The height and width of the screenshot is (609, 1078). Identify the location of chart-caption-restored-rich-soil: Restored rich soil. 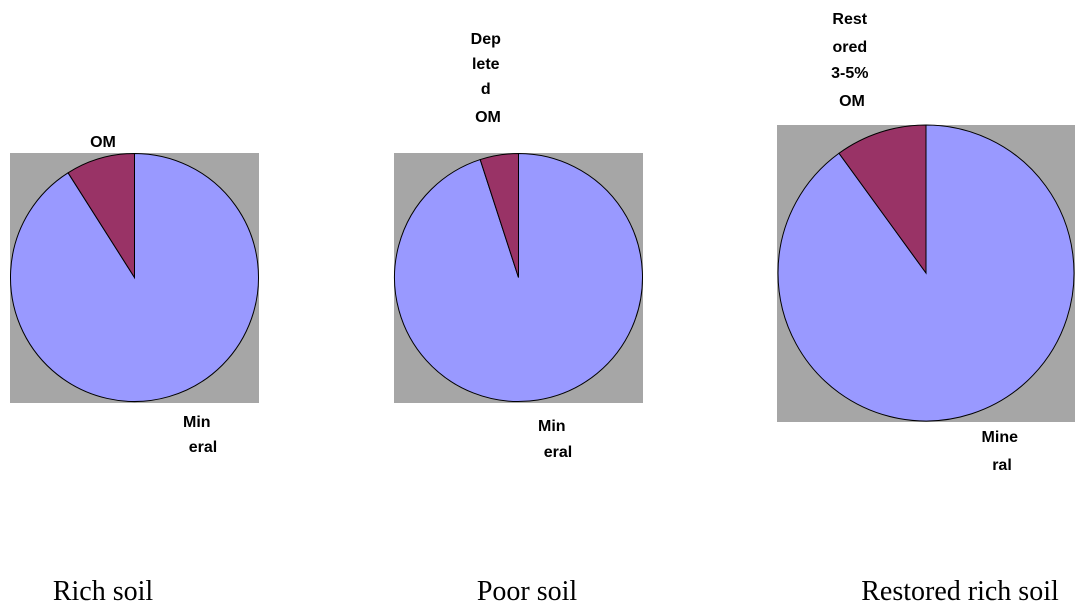
(960, 591).